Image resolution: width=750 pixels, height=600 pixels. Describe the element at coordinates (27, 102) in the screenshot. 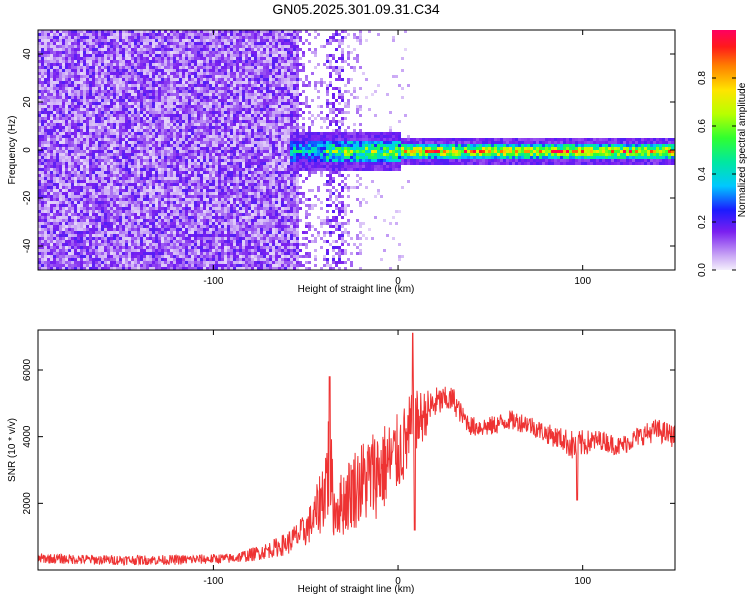

I see `y-tick-label: 20` at that location.